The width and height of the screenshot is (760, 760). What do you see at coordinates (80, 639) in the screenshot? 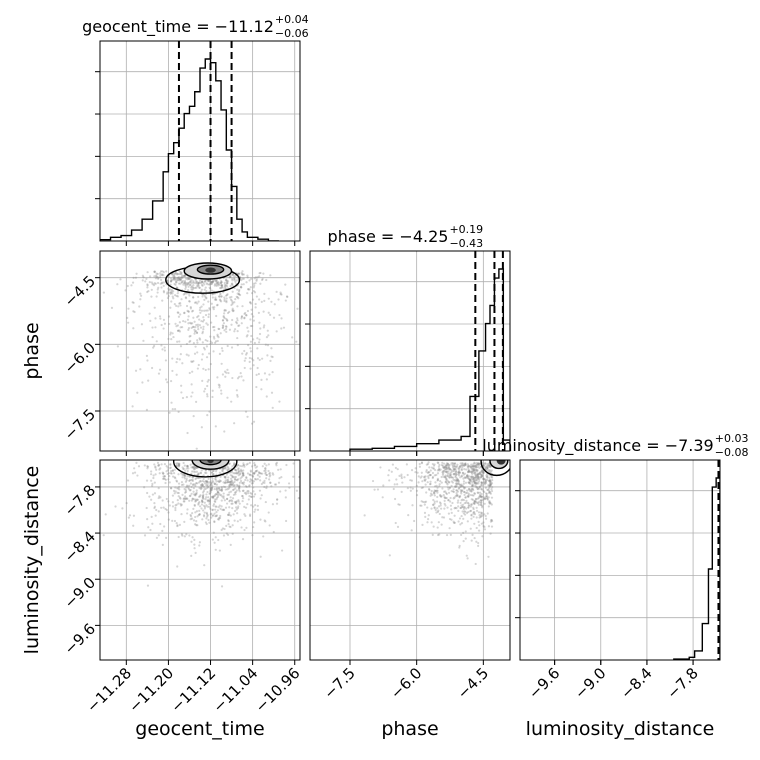
I see `y-tick-label: −9.6` at bounding box center [80, 639].